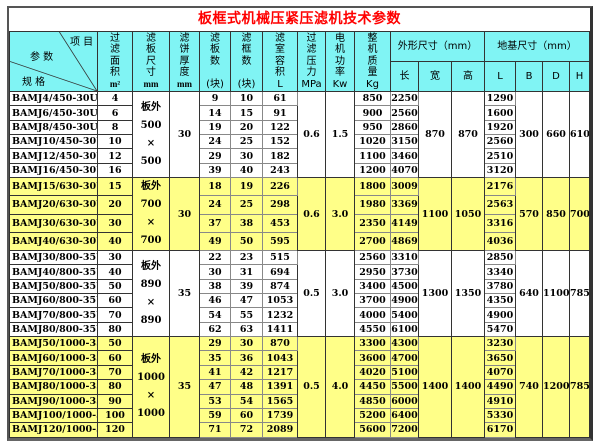  Describe the element at coordinates (435, 134) in the screenshot. I see `outer-width-cell: 870` at that location.